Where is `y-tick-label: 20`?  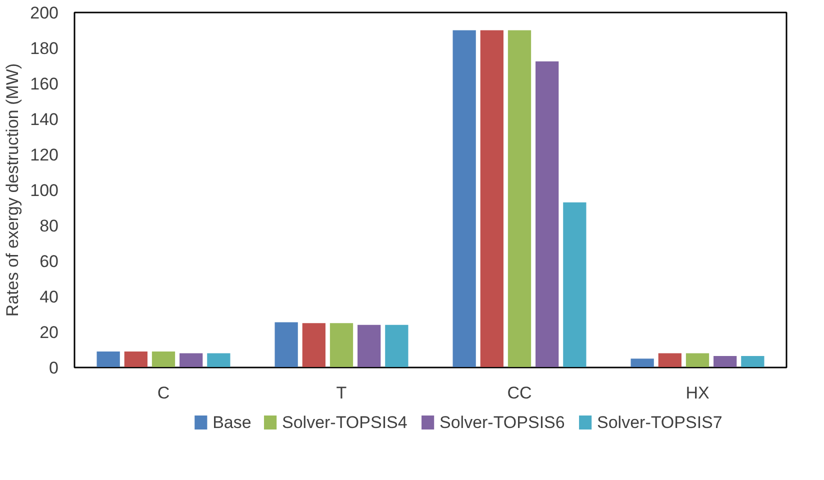
y-tick-label: 20 is located at coordinates (49, 332).